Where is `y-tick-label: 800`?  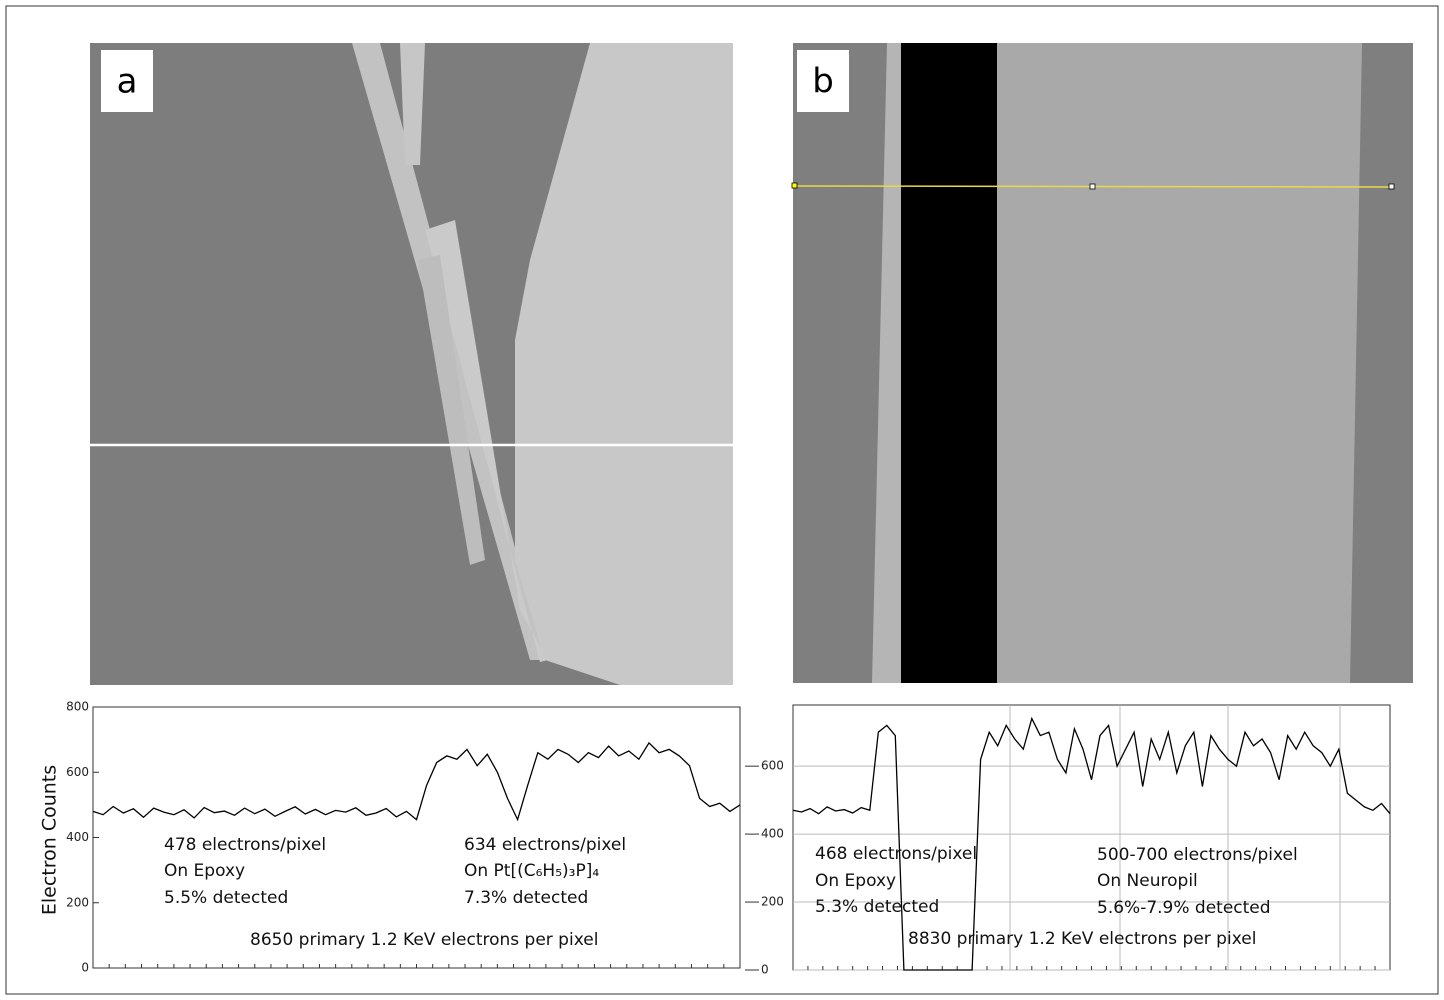
y-tick-label: 800 is located at coordinates (77, 707).